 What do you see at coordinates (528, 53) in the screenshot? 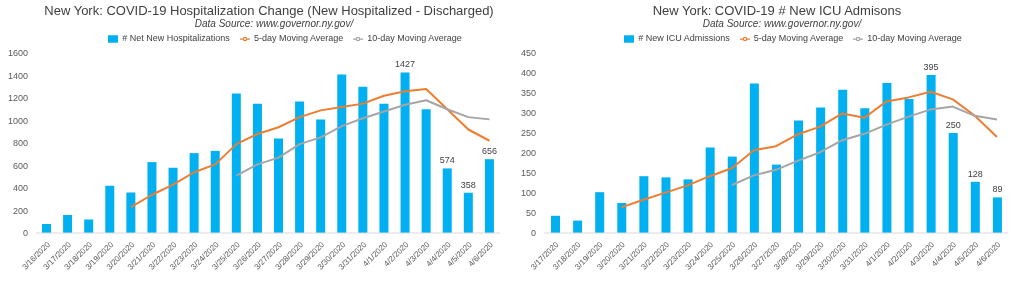
I see `y-tick-label: 450` at bounding box center [528, 53].